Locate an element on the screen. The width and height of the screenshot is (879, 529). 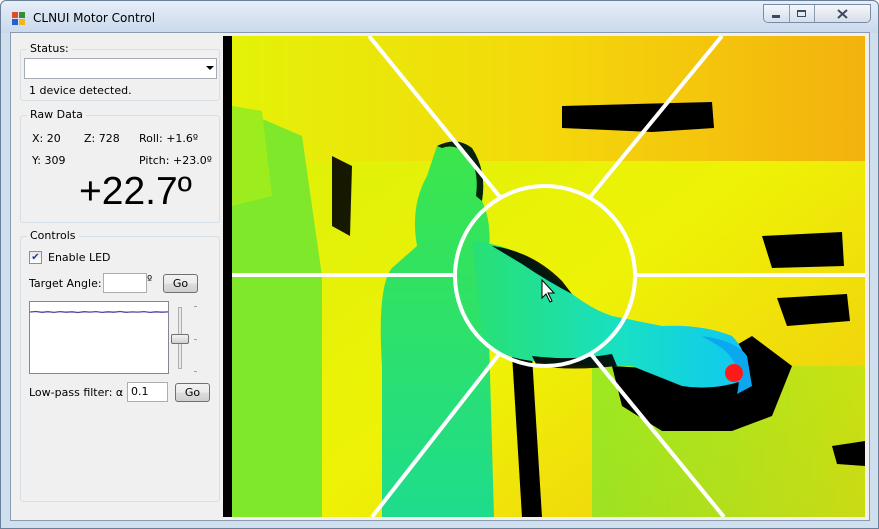
minimize-icon is located at coordinates (776, 16).